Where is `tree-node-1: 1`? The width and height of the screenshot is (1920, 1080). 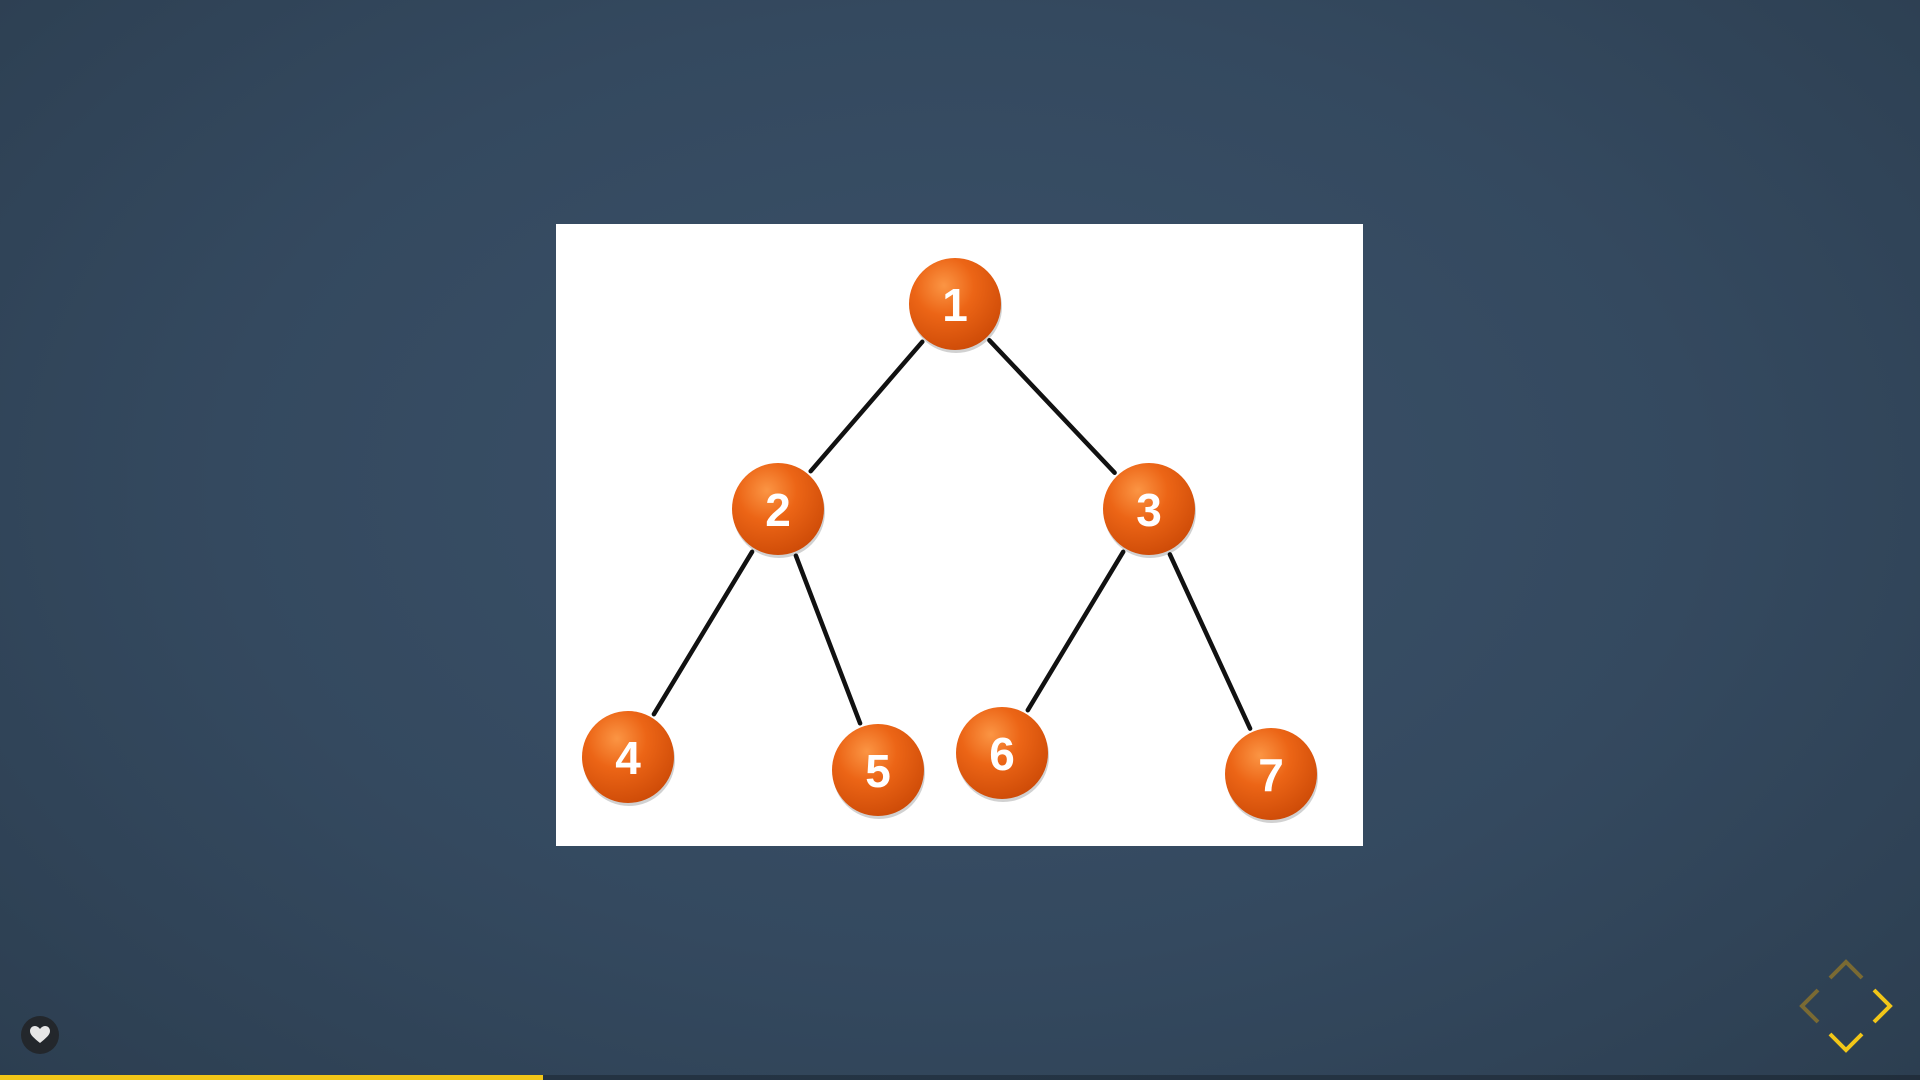
tree-node-1: 1 is located at coordinates (955, 305).